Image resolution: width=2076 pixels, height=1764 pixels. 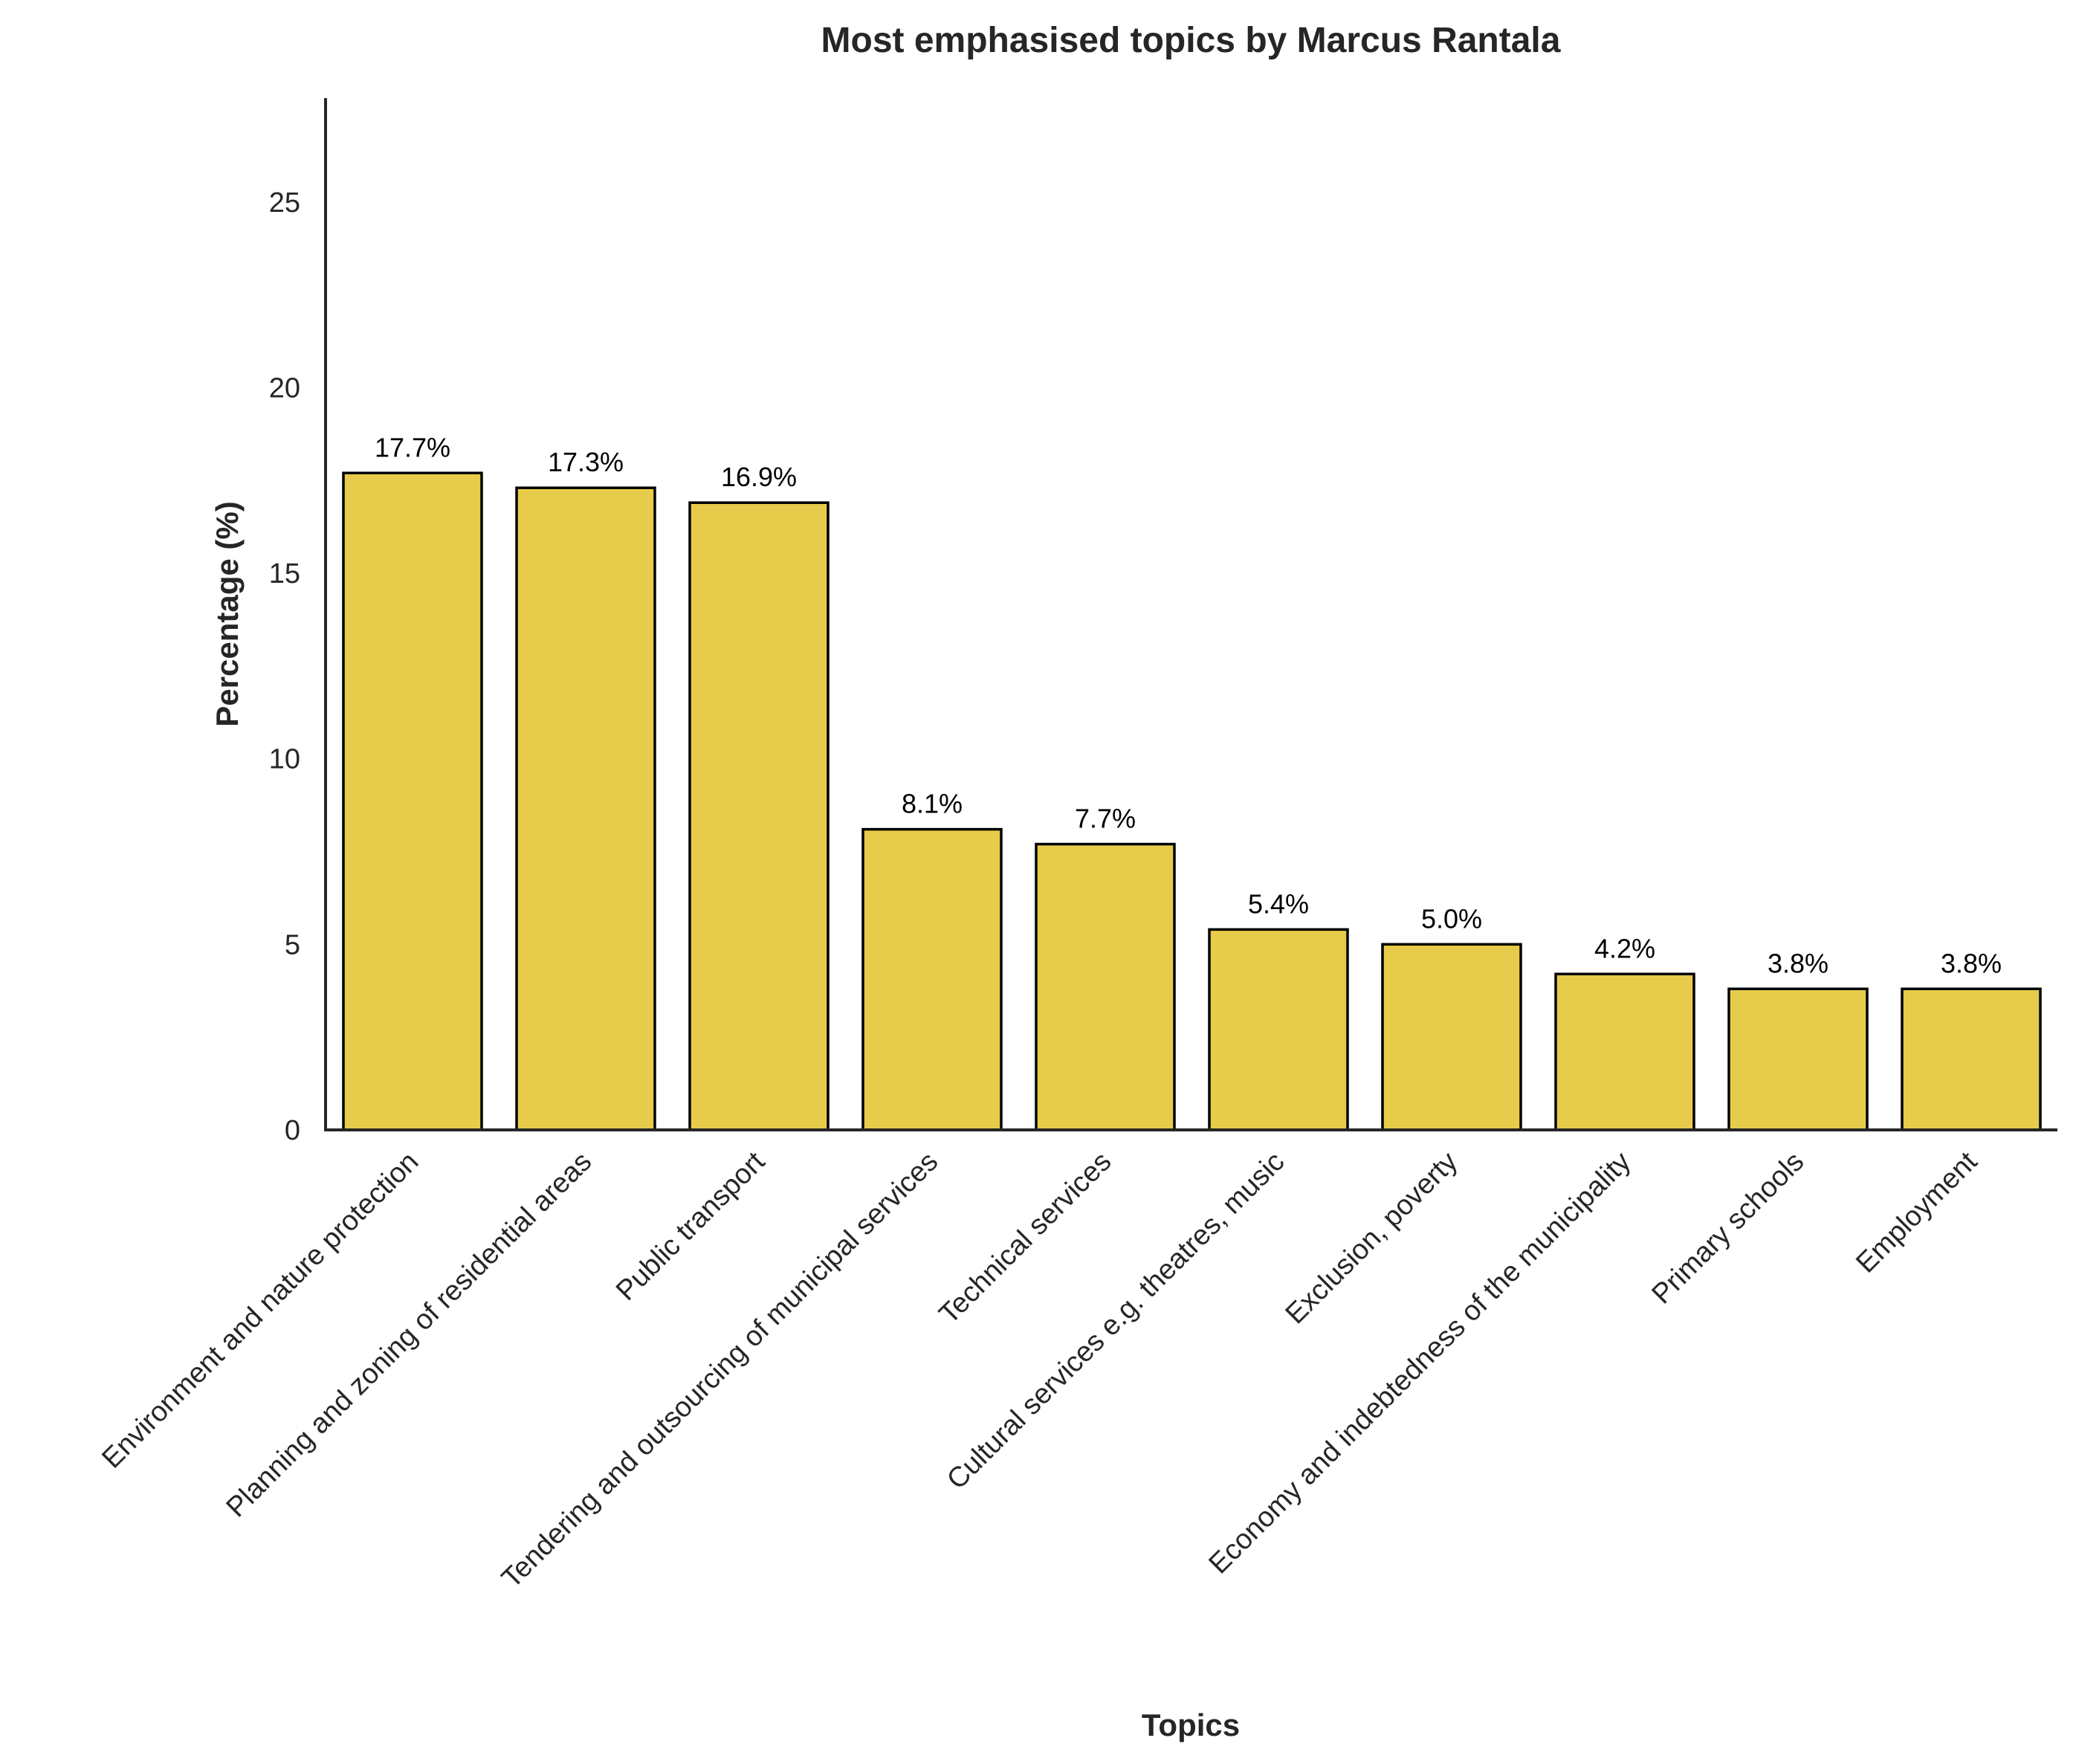 What do you see at coordinates (293, 1131) in the screenshot?
I see `y-tick-label: 0` at bounding box center [293, 1131].